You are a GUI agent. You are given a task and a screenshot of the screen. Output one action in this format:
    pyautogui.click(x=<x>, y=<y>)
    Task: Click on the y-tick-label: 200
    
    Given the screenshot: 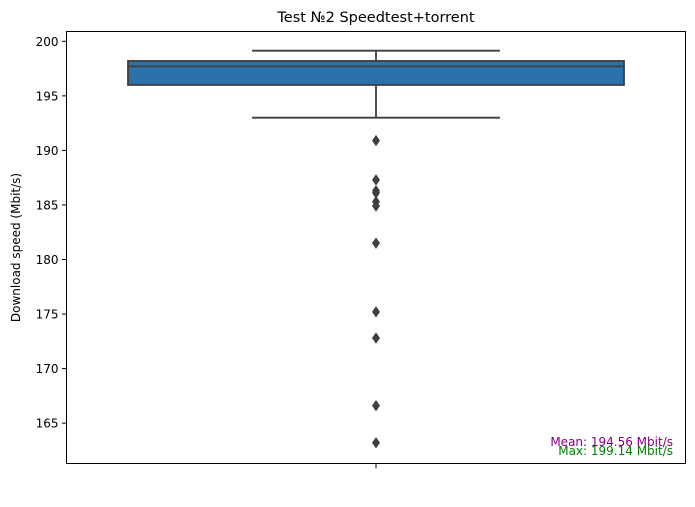 What is the action you would take?
    pyautogui.click(x=47, y=42)
    